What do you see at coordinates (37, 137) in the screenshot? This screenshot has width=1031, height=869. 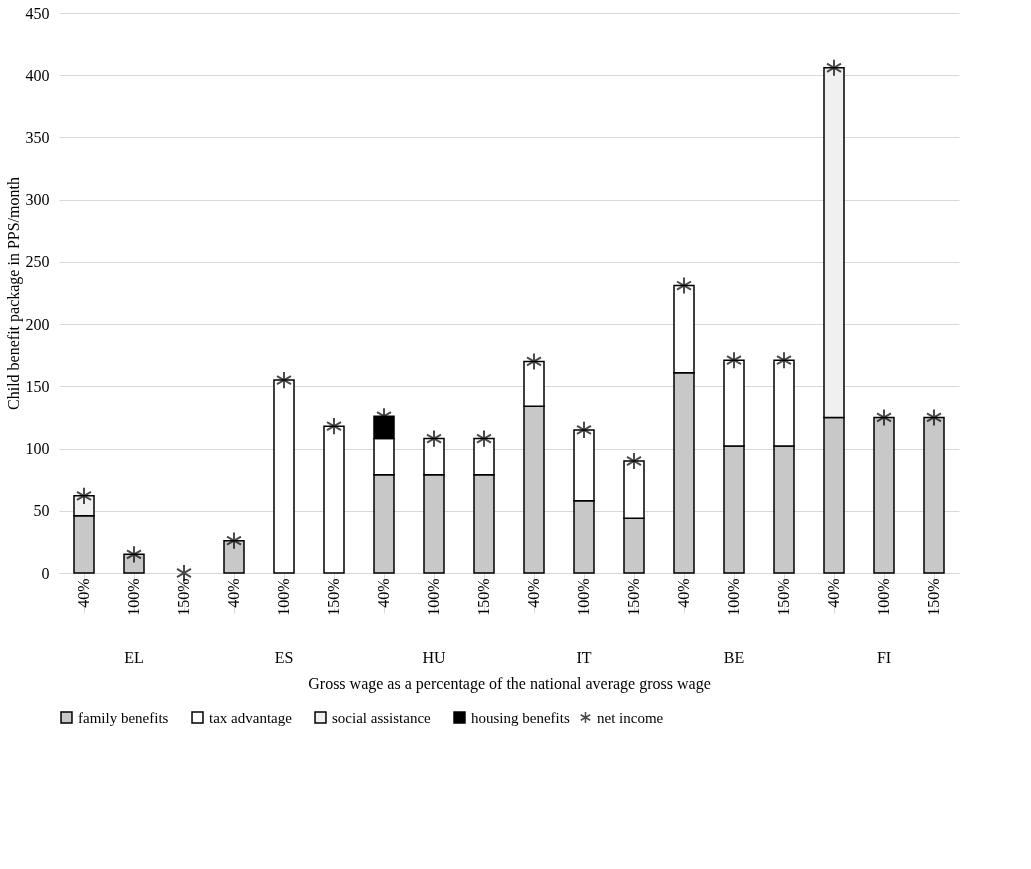 I see `y-tick-label: 350` at bounding box center [37, 137].